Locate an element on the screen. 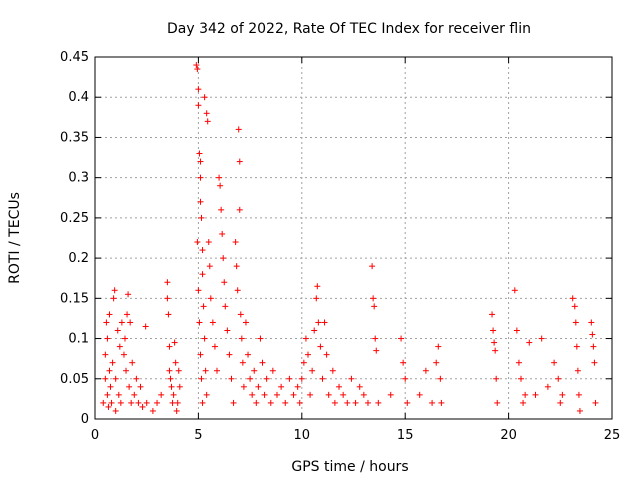  y-tick-label: 0.35 is located at coordinates (74, 137).